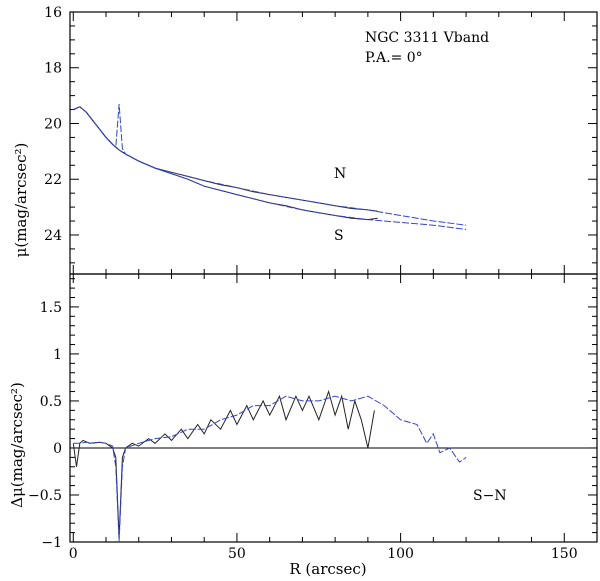  I want to click on top-series-s-black, so click(225, 163).